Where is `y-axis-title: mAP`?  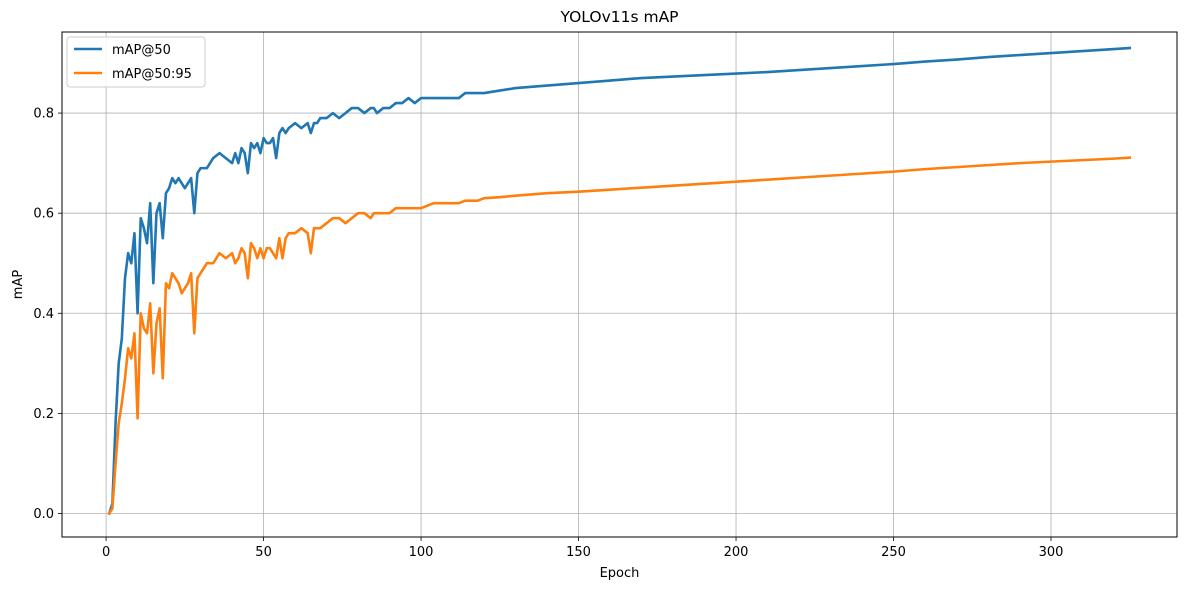 y-axis-title: mAP is located at coordinates (18, 285).